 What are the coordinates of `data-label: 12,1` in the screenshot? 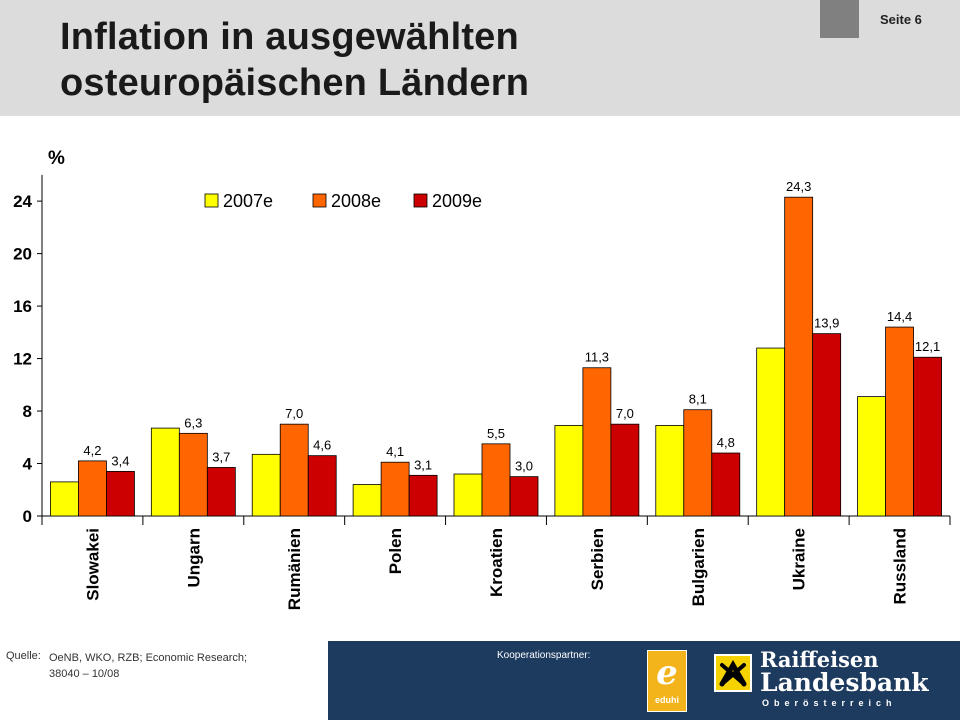 It's located at (927, 346).